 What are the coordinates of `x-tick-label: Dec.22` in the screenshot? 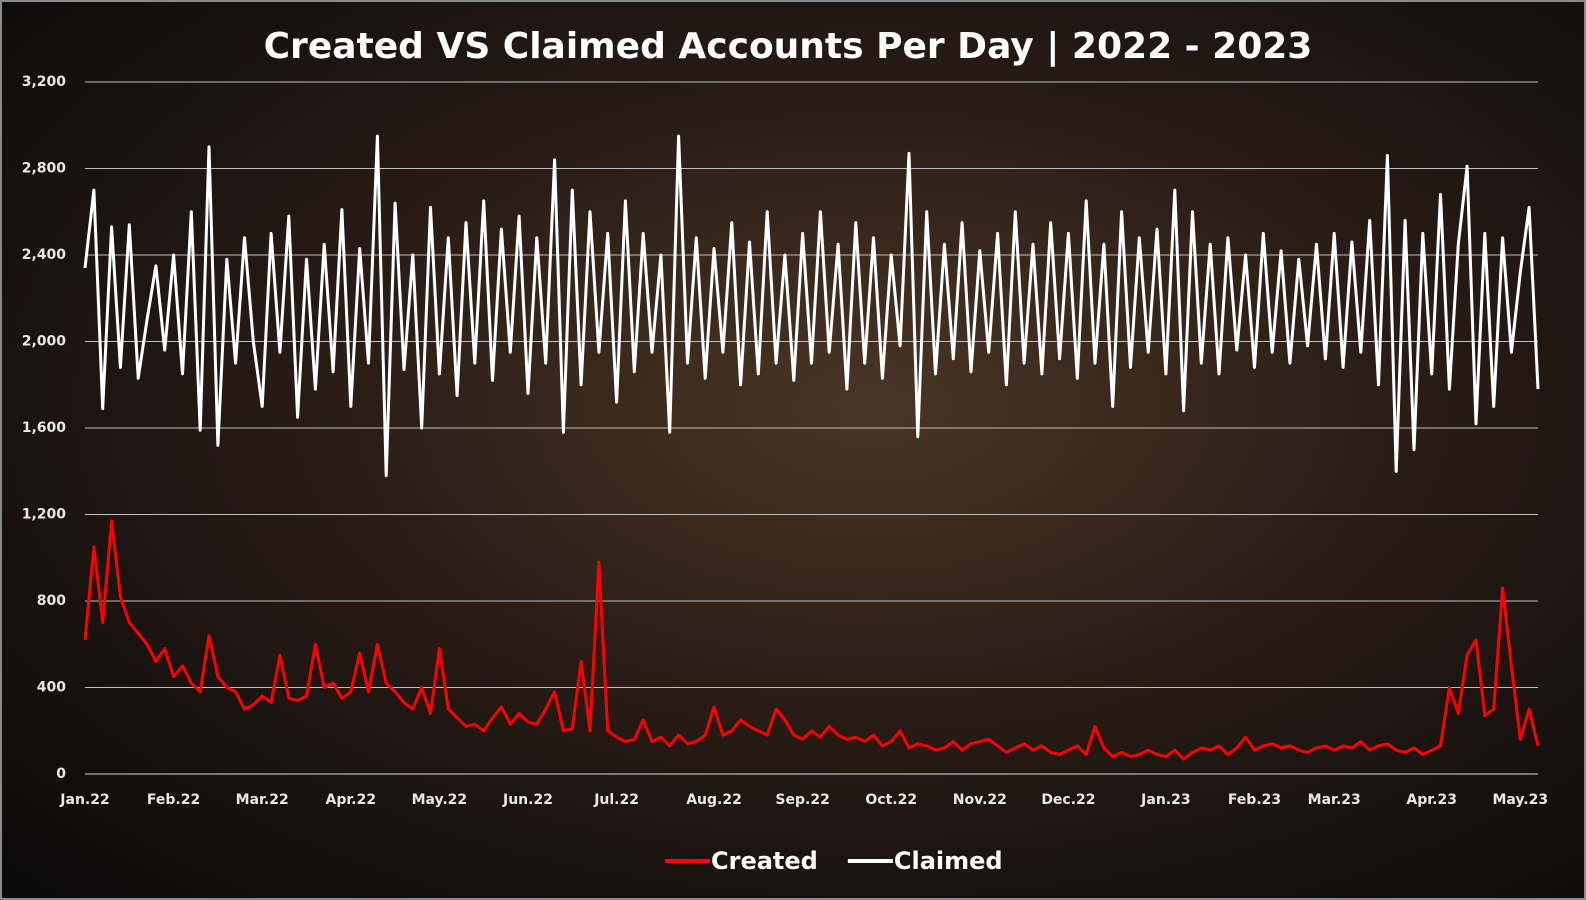 It's located at (1068, 800).